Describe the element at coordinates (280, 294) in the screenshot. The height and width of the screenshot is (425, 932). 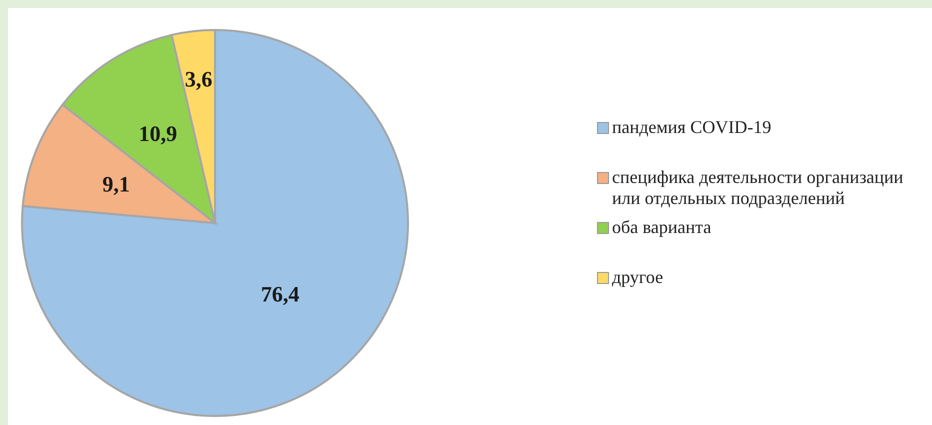
I see `data-label: 76,4` at that location.